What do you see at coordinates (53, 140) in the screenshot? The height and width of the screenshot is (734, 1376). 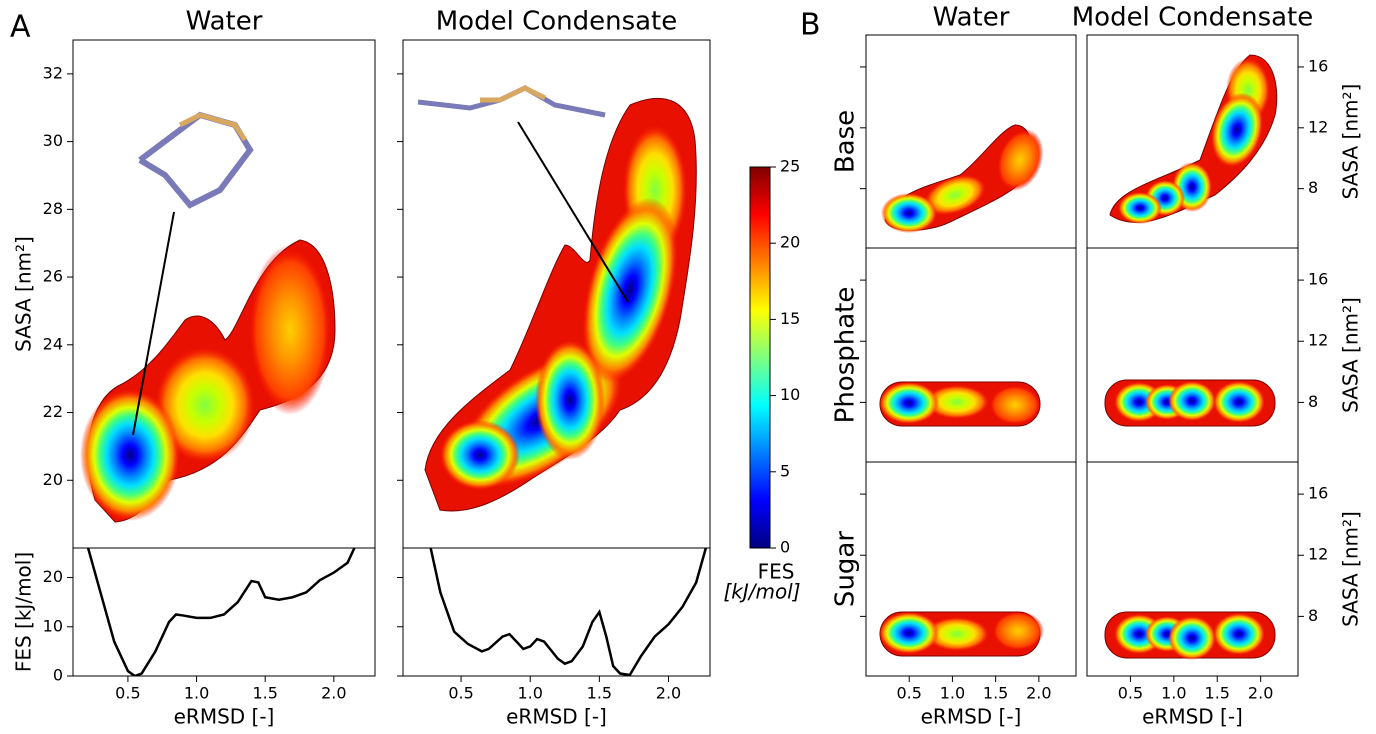 I see `y-tick-label: 30` at bounding box center [53, 140].